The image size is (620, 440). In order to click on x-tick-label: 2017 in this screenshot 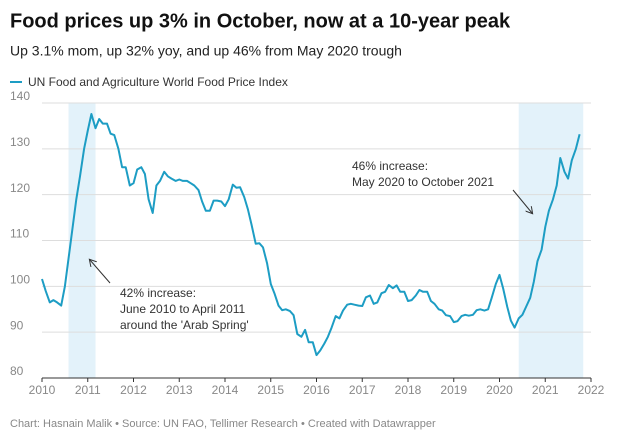, I will do `click(362, 390)`.